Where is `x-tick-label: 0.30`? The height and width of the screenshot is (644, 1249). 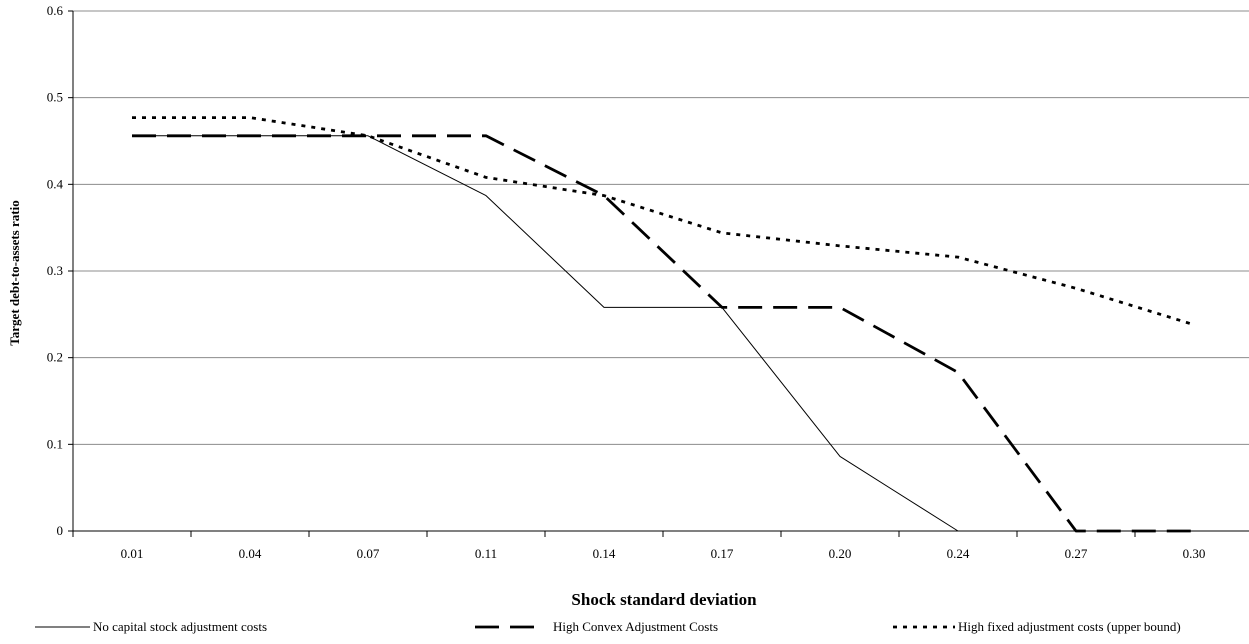
x-tick-label: 0.30 is located at coordinates (1194, 553).